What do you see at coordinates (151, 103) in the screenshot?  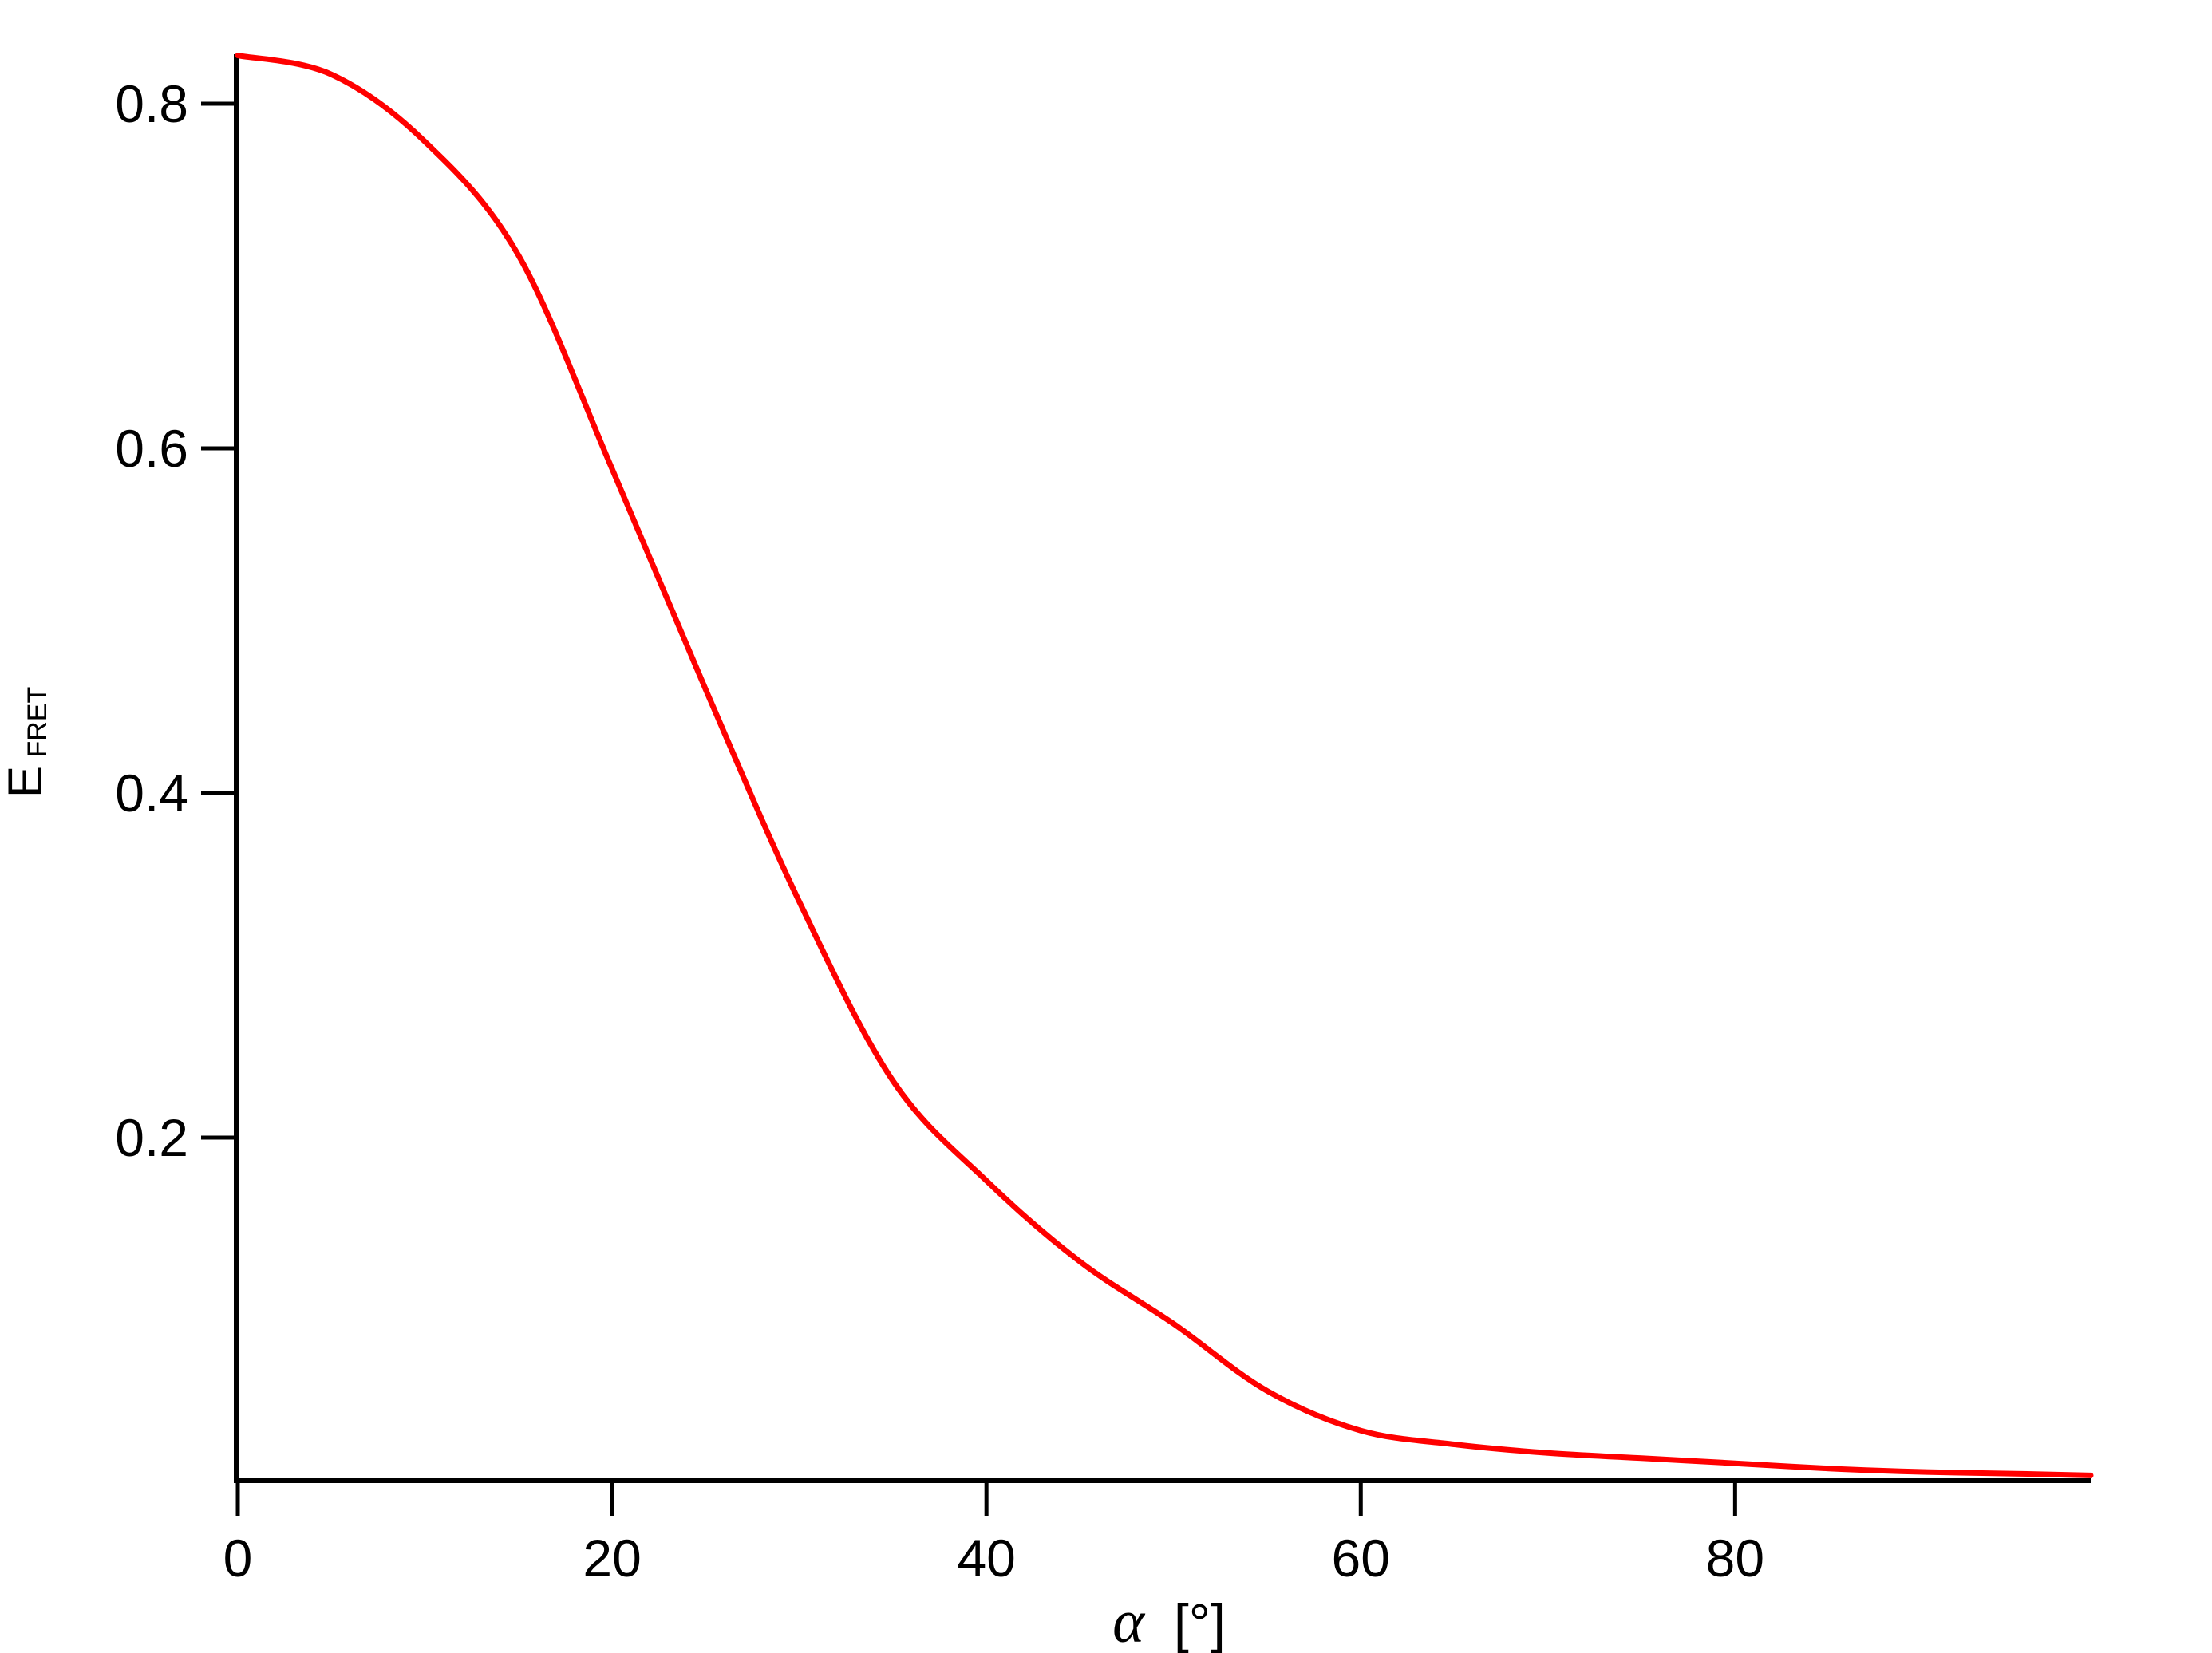 I see `y-tick-label: 0.8` at bounding box center [151, 103].